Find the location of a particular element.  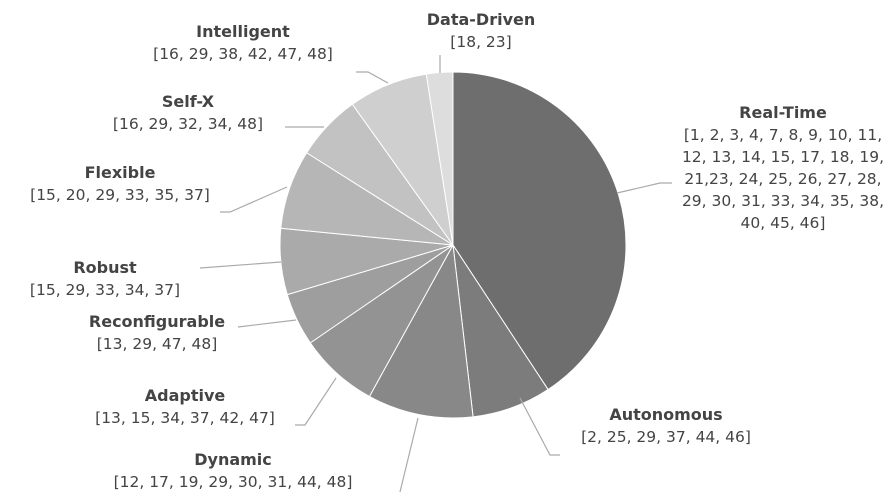

category-name: Robust is located at coordinates (105, 267).